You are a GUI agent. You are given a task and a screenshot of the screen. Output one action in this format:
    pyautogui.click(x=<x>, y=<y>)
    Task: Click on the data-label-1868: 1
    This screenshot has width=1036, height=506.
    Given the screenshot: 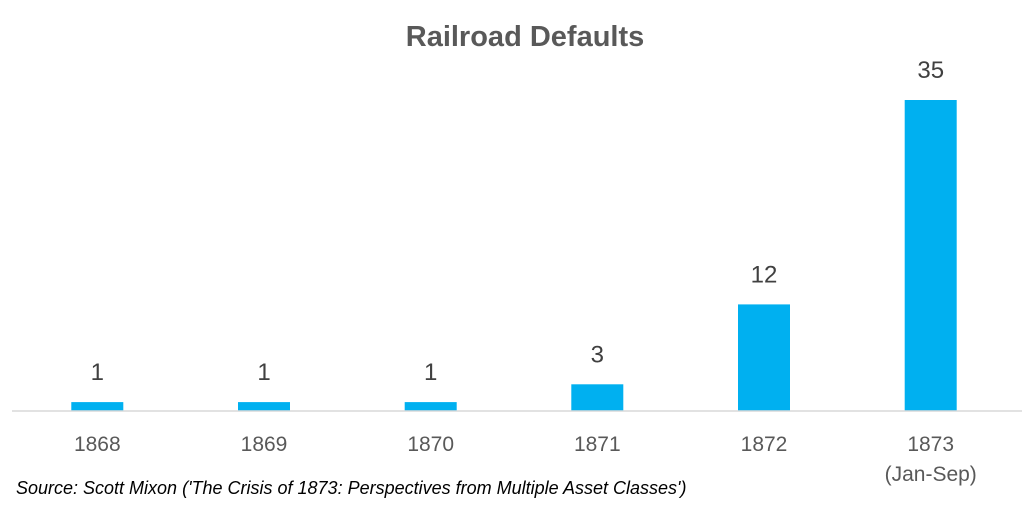 What is the action you would take?
    pyautogui.click(x=97, y=372)
    